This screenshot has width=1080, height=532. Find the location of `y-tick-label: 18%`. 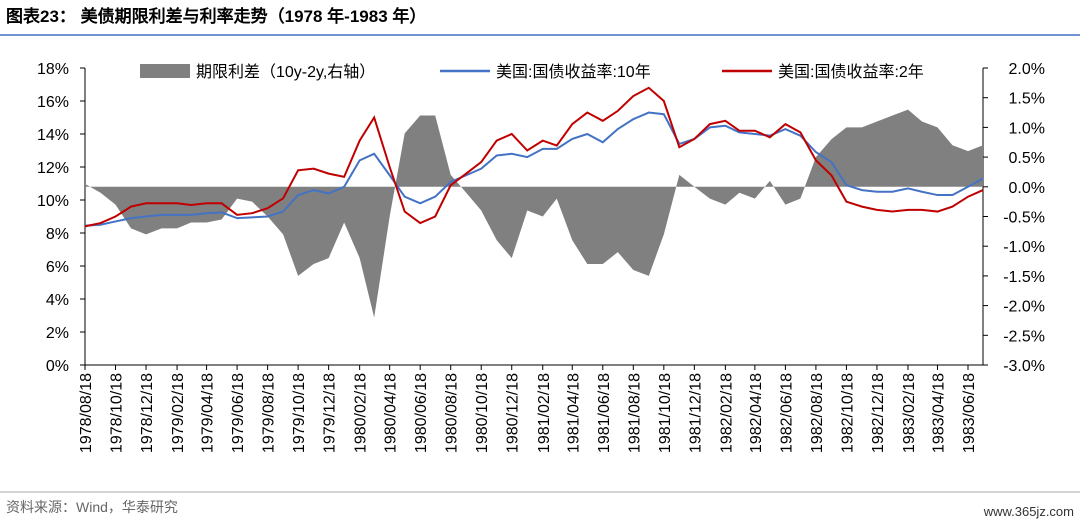

y-tick-label: 18% is located at coordinates (53, 69).